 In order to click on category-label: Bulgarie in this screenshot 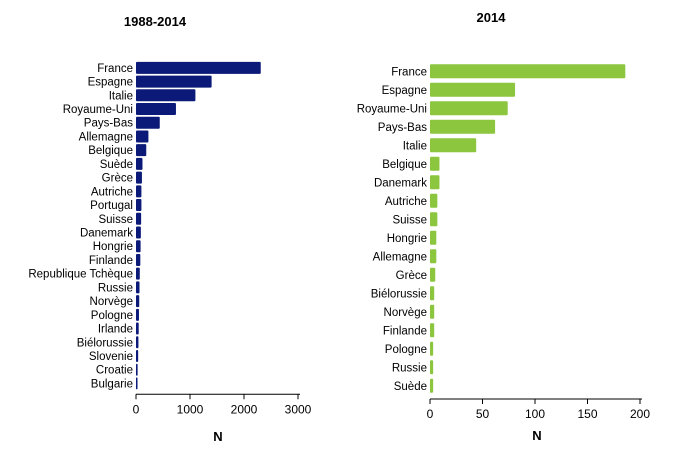, I will do `click(112, 384)`.